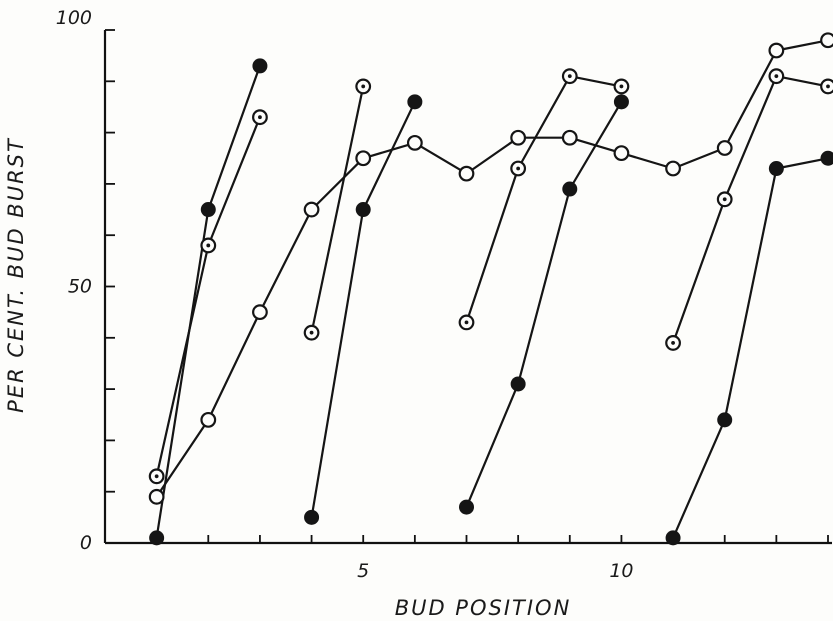 Image resolution: width=833 pixels, height=621 pixels. What do you see at coordinates (621, 571) in the screenshot?
I see `x-tick-label: 10` at bounding box center [621, 571].